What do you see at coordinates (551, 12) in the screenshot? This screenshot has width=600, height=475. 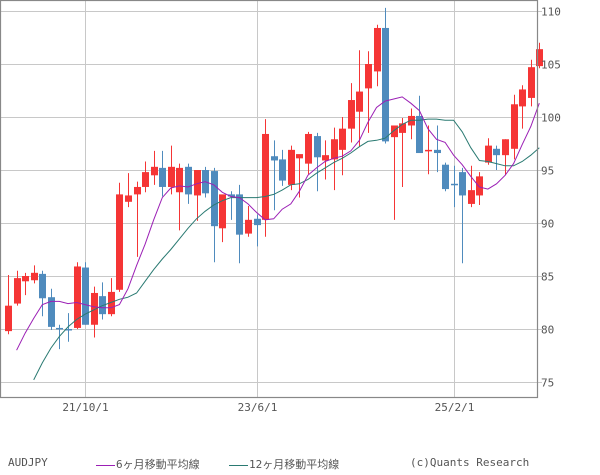 I see `svg-text: 110` at bounding box center [551, 12].